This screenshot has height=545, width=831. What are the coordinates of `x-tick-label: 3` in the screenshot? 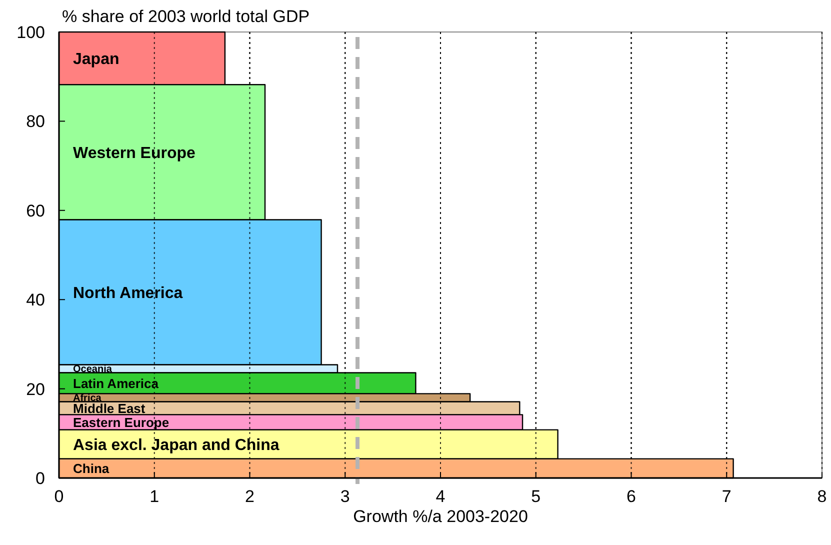 It's located at (345, 496).